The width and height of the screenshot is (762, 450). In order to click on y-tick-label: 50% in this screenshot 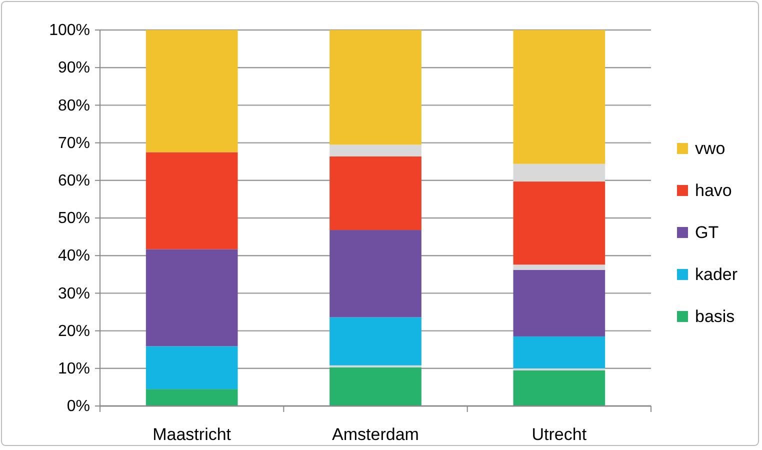, I will do `click(74, 219)`.